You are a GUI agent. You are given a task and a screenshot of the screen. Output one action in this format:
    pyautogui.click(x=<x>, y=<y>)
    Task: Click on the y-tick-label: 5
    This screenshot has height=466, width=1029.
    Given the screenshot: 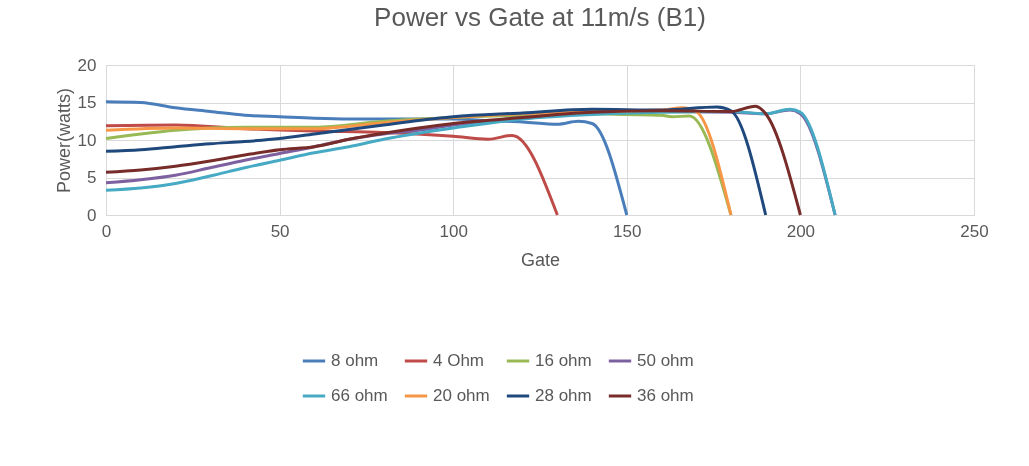 What is the action you would take?
    pyautogui.click(x=92, y=177)
    